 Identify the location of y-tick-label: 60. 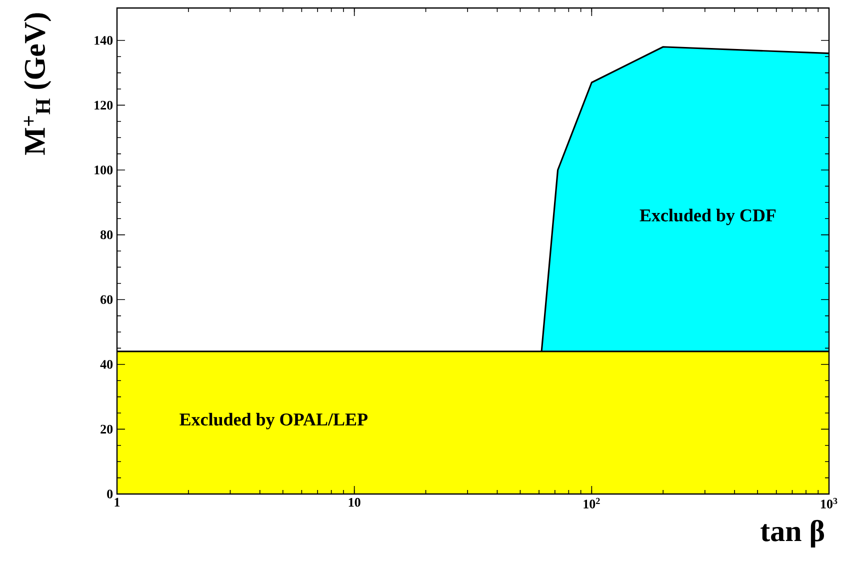
(106, 299).